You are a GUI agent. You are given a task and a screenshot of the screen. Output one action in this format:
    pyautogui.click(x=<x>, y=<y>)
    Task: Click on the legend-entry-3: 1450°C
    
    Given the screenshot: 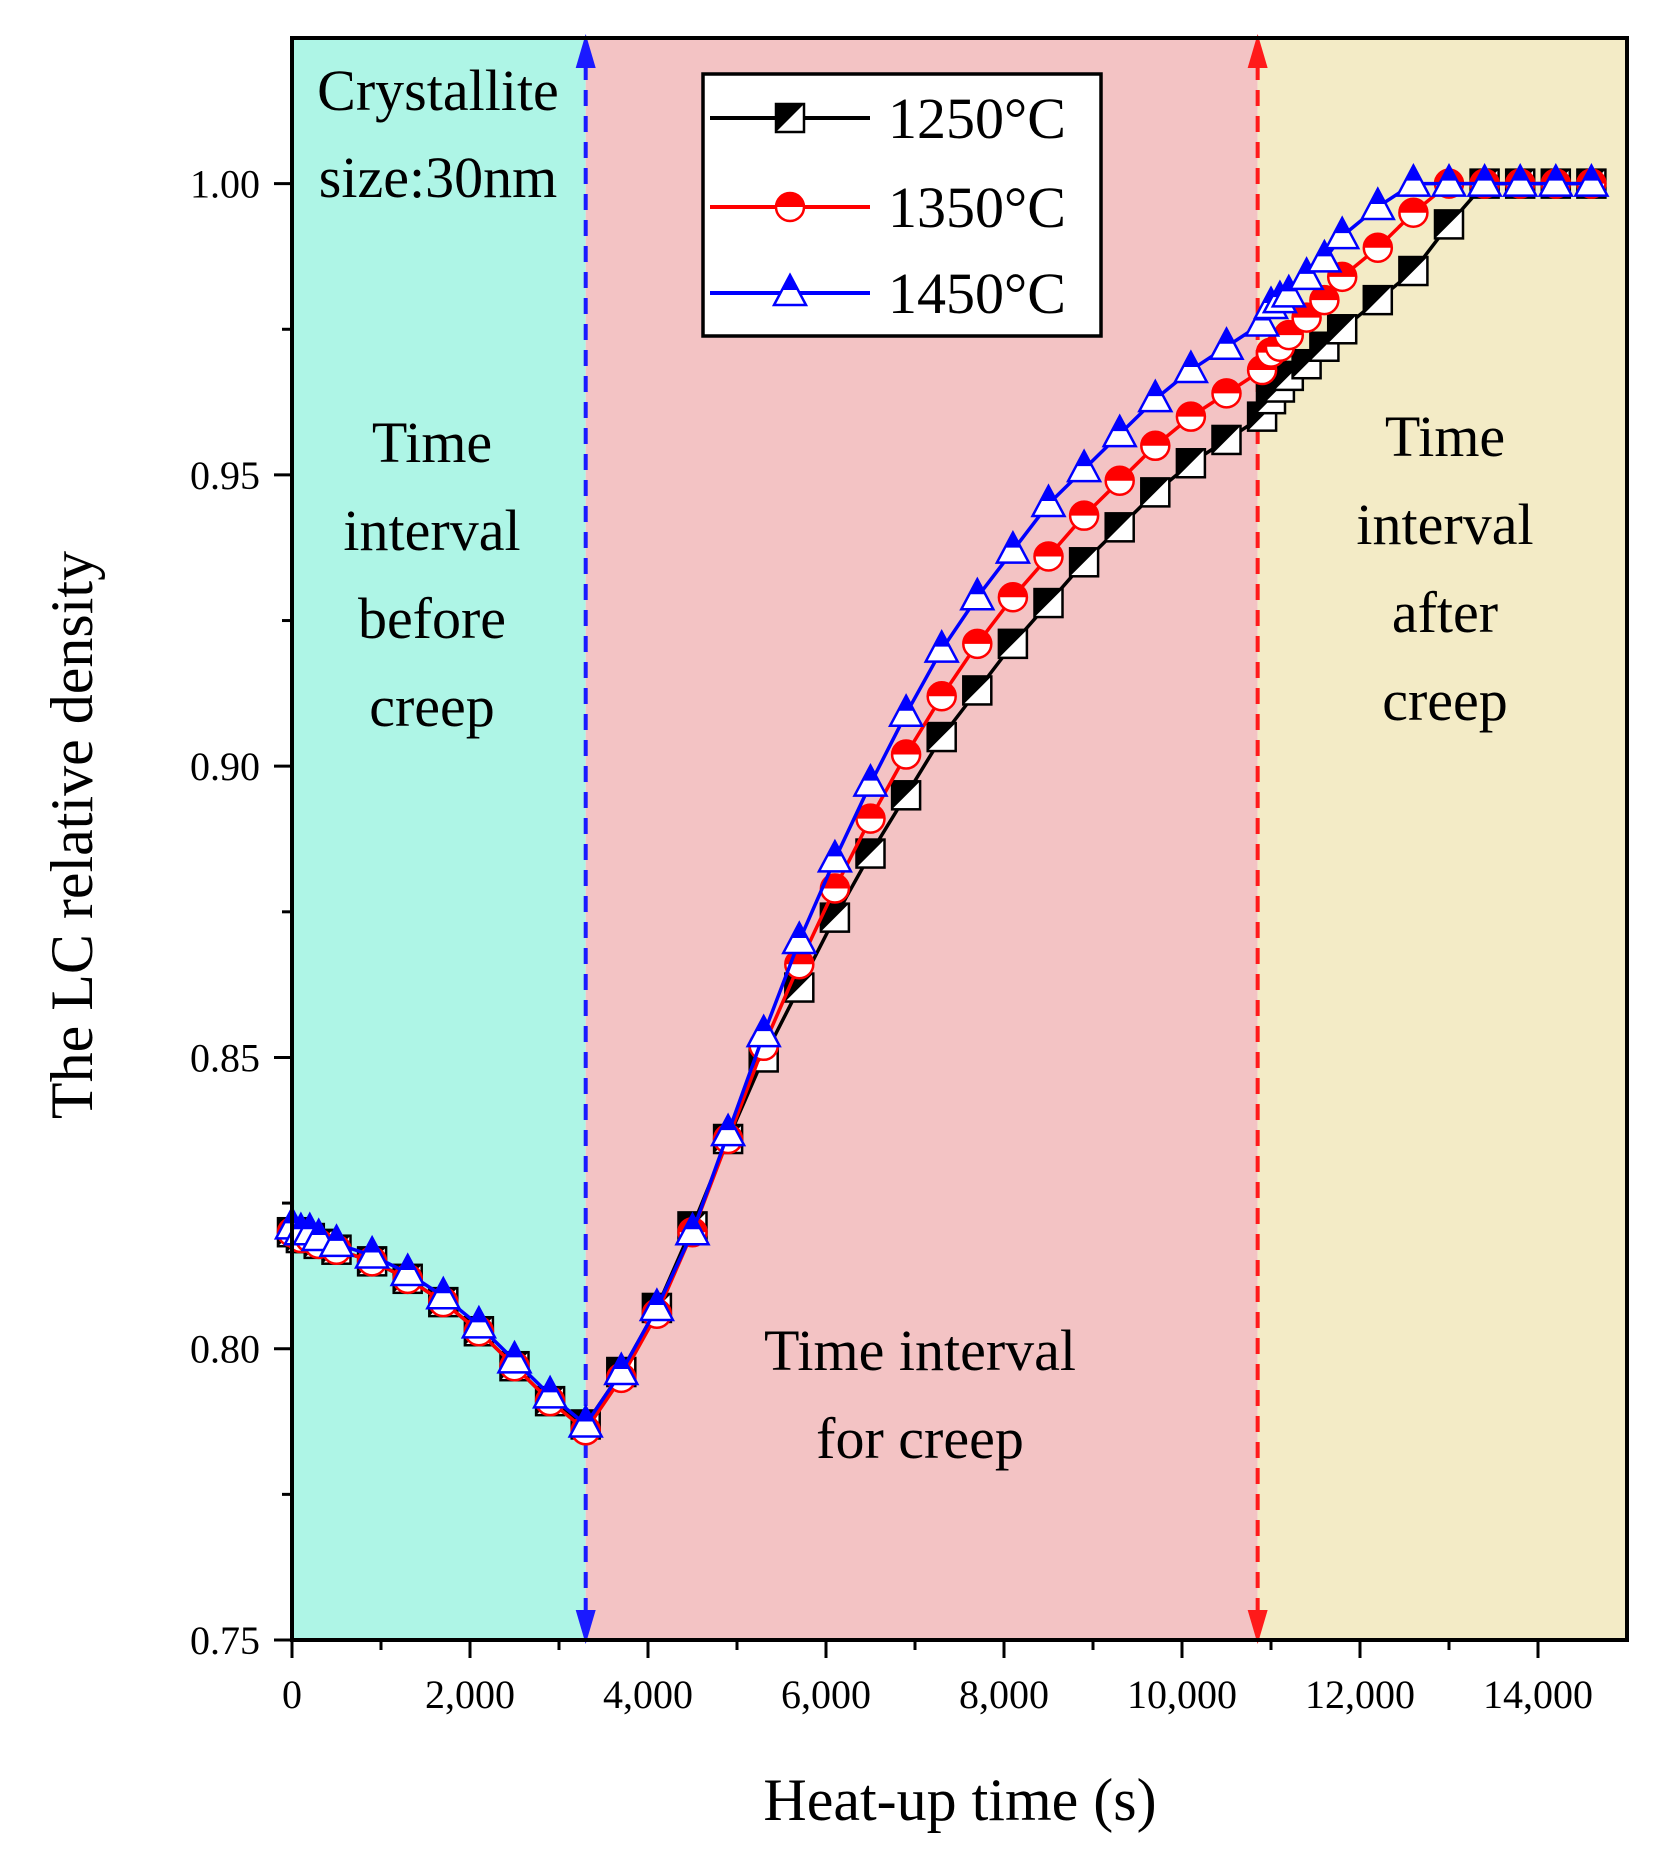 What is the action you would take?
    pyautogui.click(x=888, y=293)
    